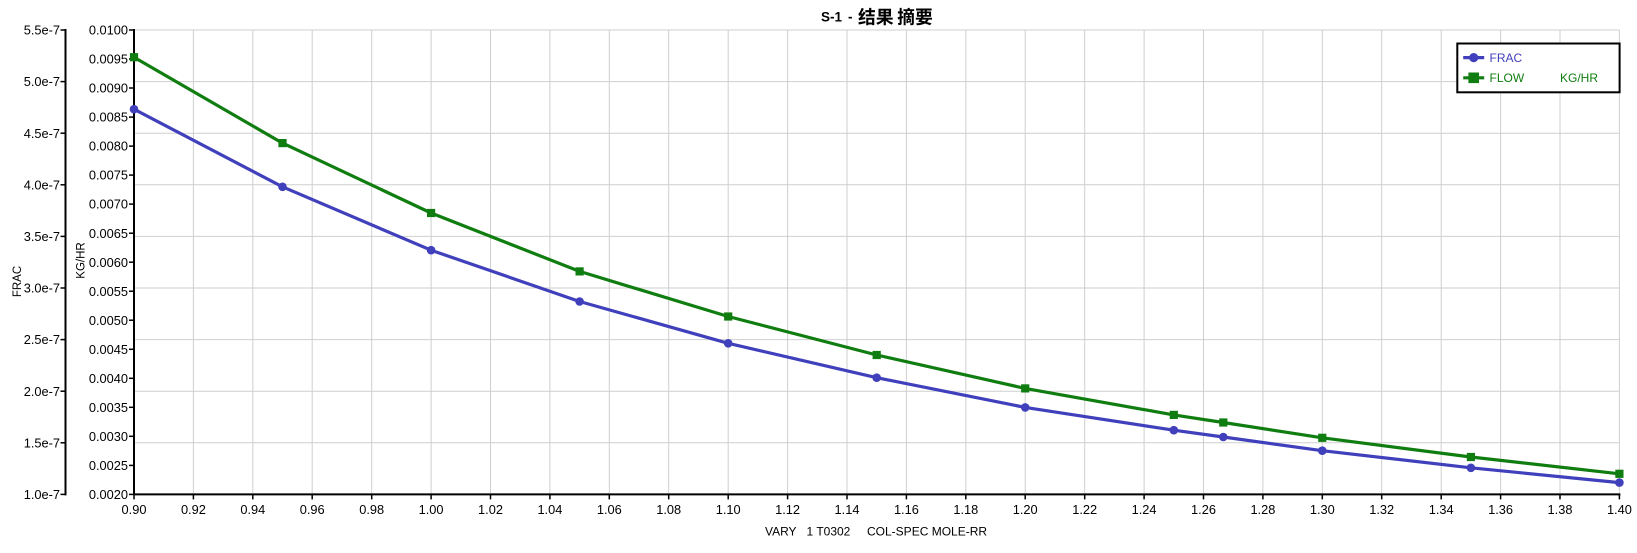 This screenshot has height=553, width=1637. I want to click on svg-text: 0.0080, so click(108, 146).